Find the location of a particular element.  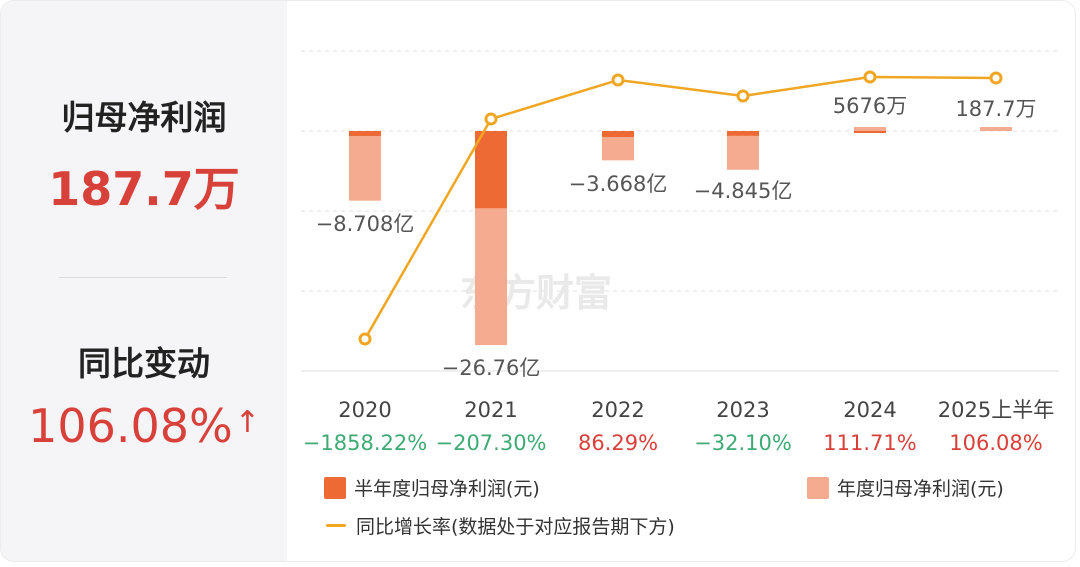

x-tick-labels: 2020 2021 2022 2023 2024 2025上半年 is located at coordinates (696, 410).